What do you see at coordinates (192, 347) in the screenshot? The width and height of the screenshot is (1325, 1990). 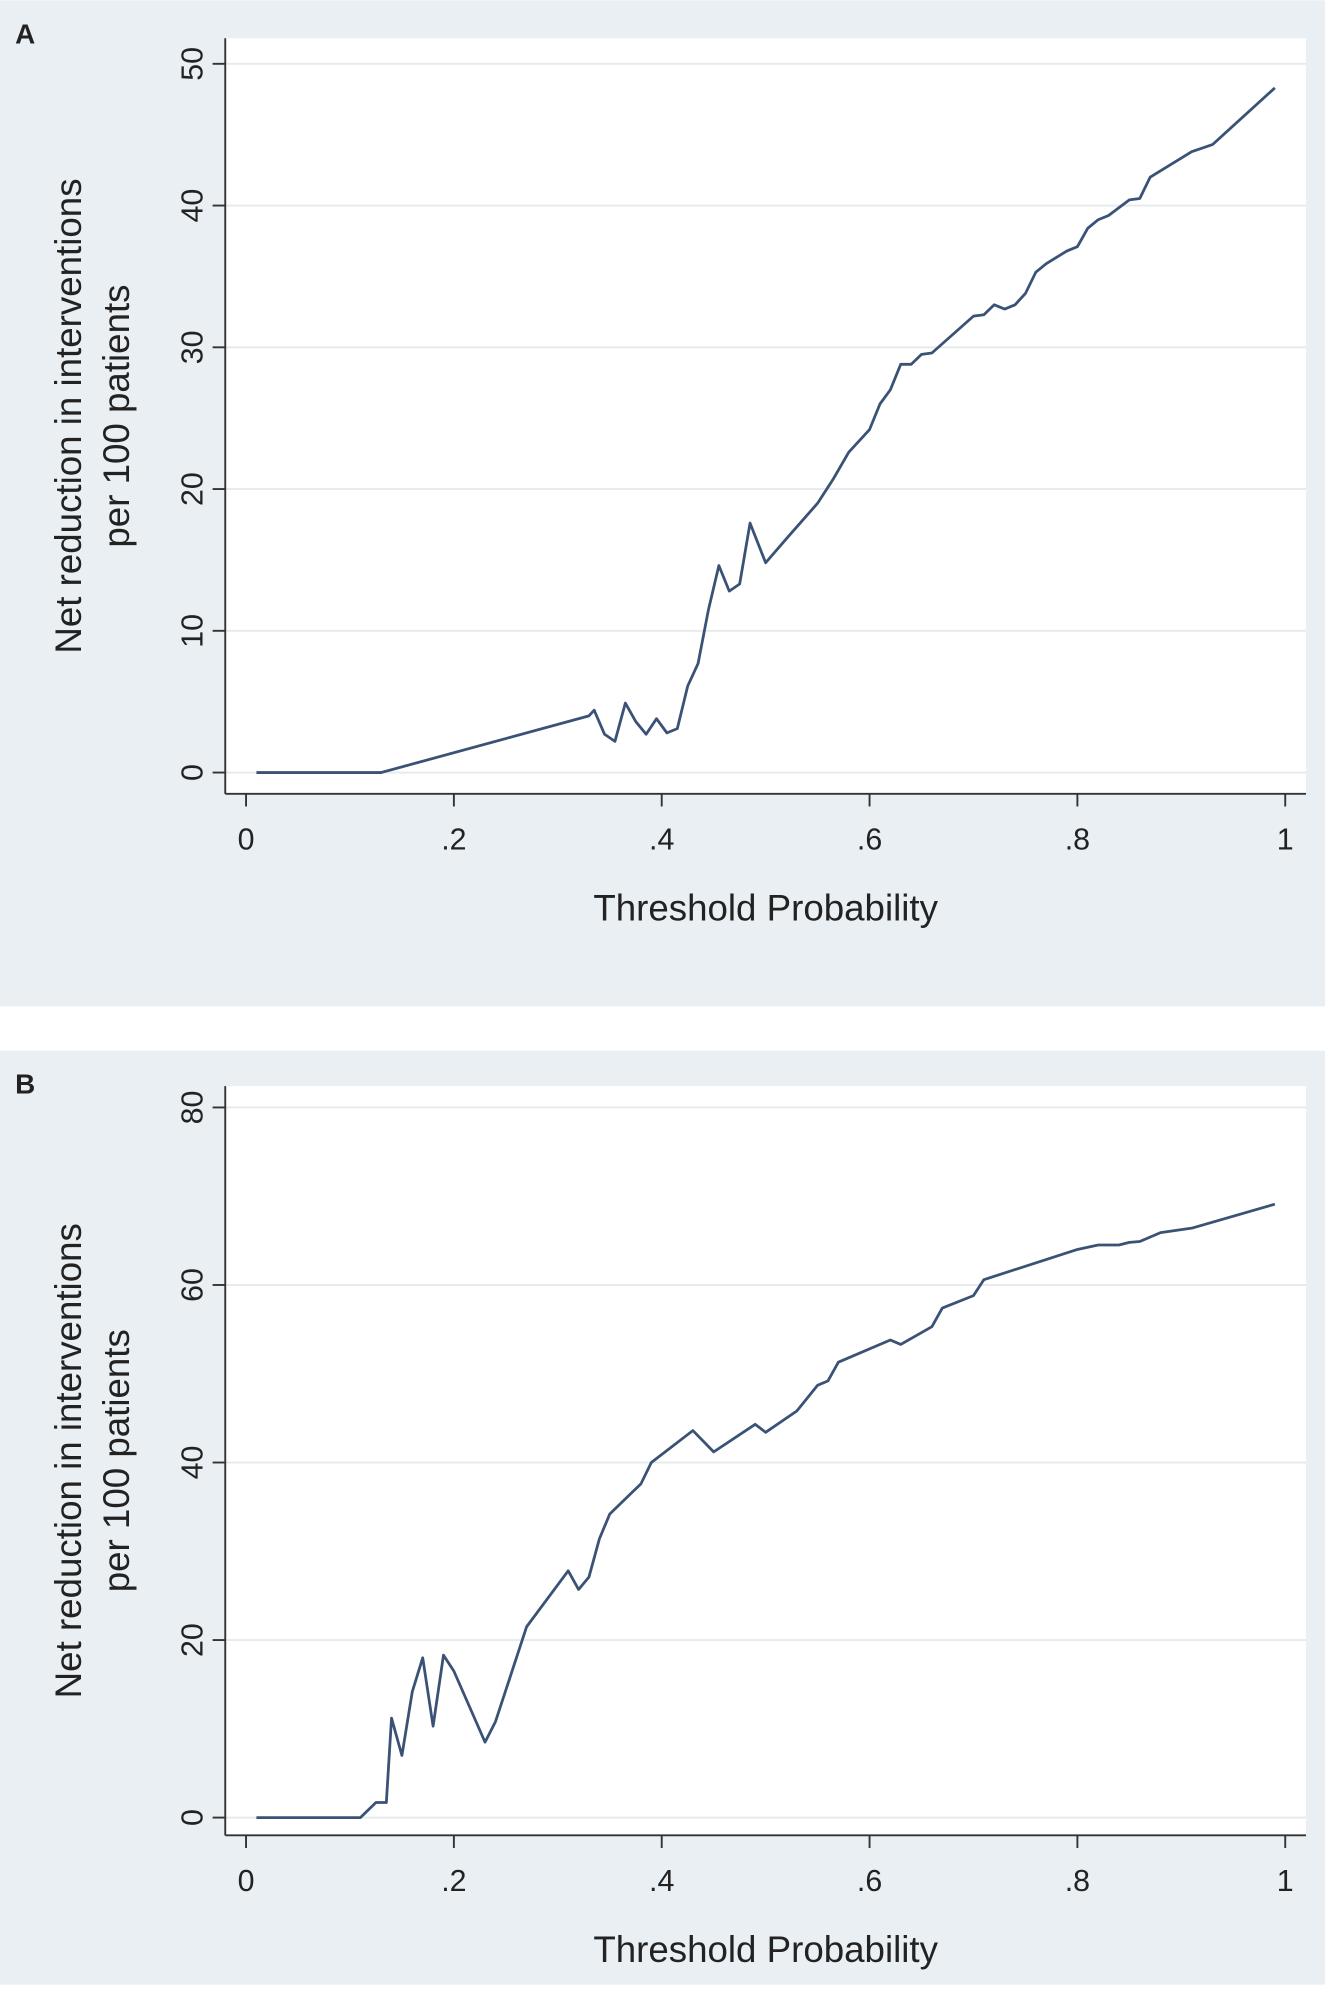 I see `y-tick-label: 30` at bounding box center [192, 347].